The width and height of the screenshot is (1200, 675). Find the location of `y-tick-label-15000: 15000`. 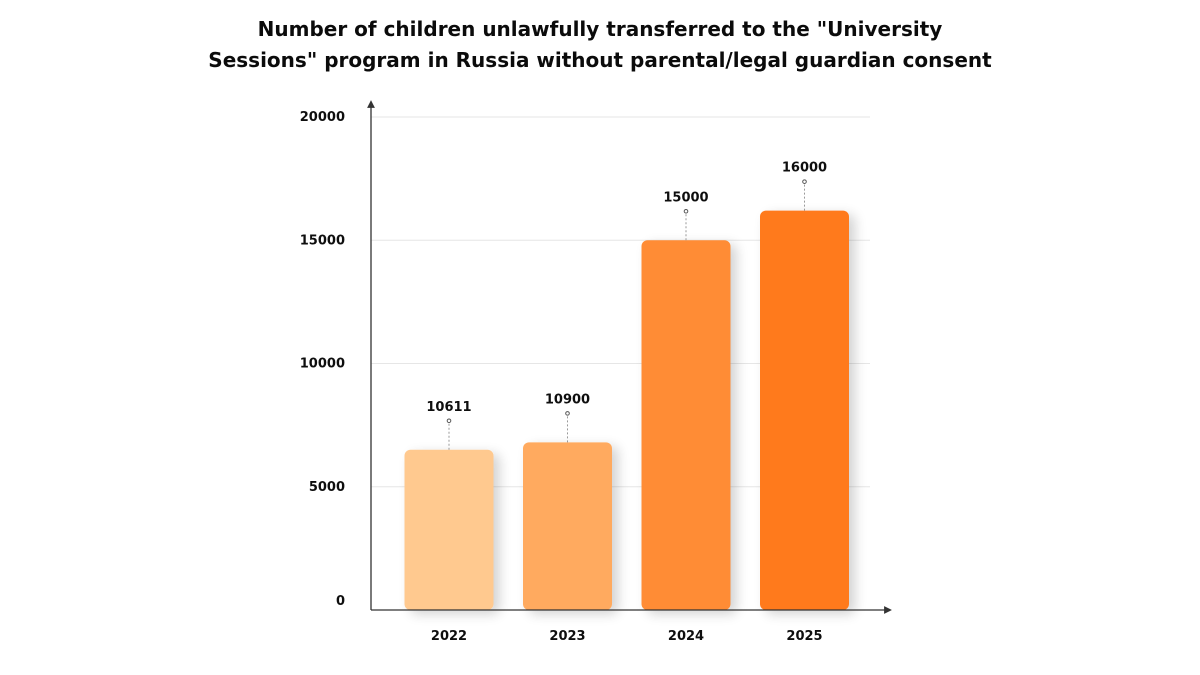

y-tick-label-15000: 15000 is located at coordinates (322, 240).